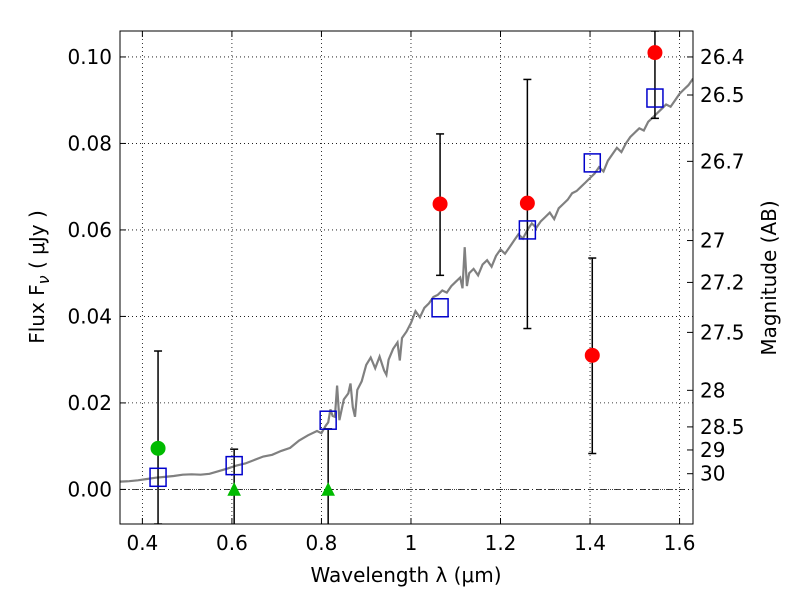  I want to click on x-axis-label: Wavelength λ (μm), so click(405, 575).